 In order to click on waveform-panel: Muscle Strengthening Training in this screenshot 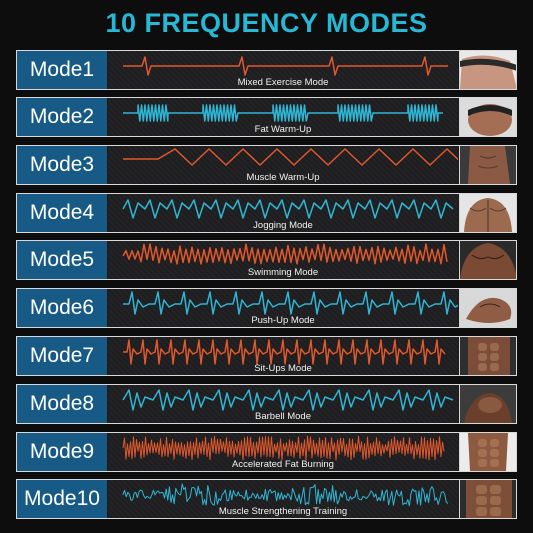, I will do `click(283, 499)`.